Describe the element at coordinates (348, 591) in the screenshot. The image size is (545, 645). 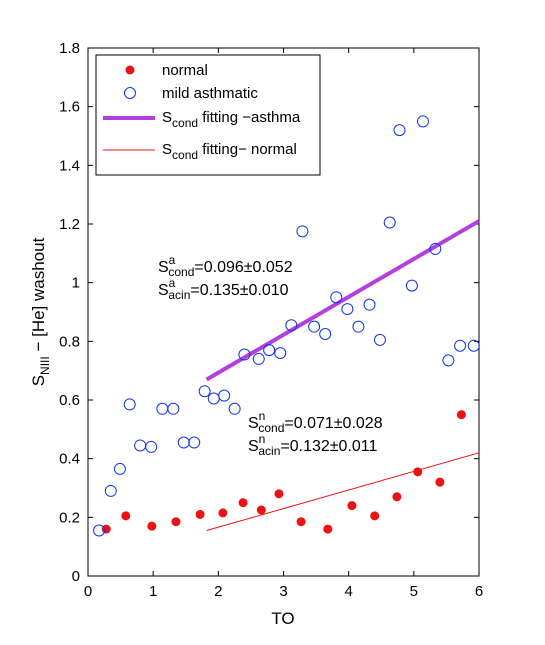
I see `x-tick-label: 4` at that location.